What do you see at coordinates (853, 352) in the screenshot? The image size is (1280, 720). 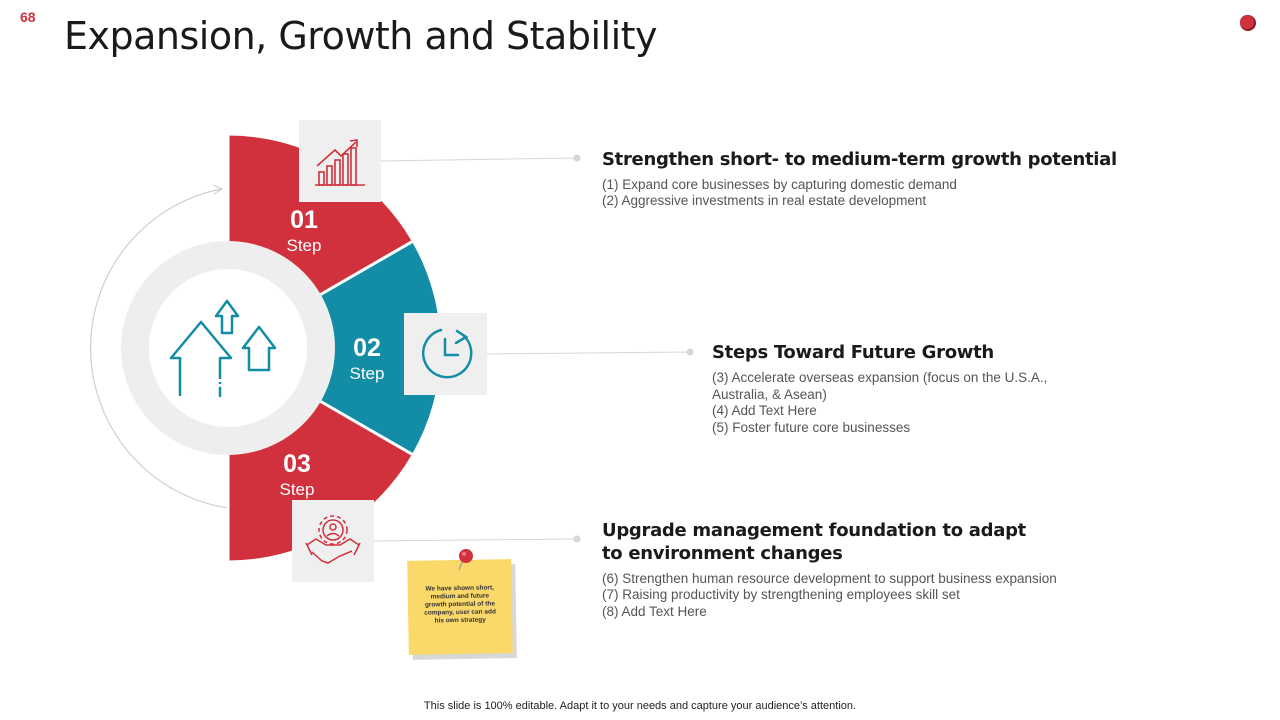 I see `step-02-heading: Steps Toward Future Growth` at bounding box center [853, 352].